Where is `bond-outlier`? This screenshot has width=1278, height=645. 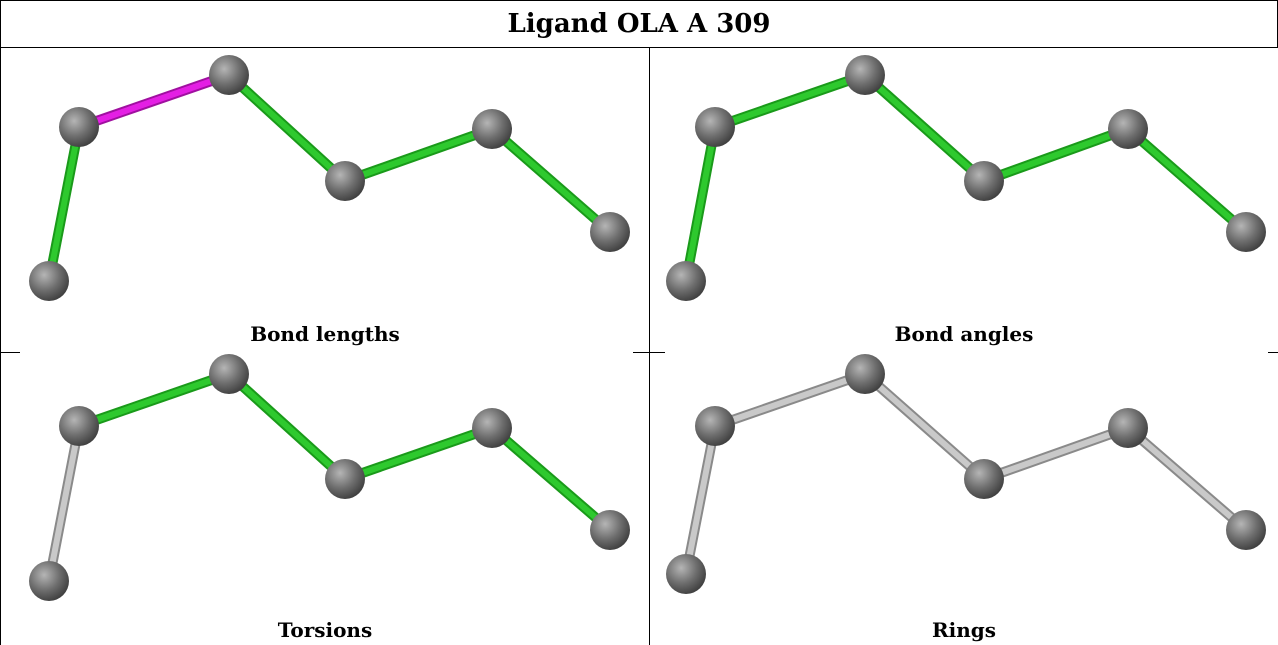
bond-outlier is located at coordinates (154, 101).